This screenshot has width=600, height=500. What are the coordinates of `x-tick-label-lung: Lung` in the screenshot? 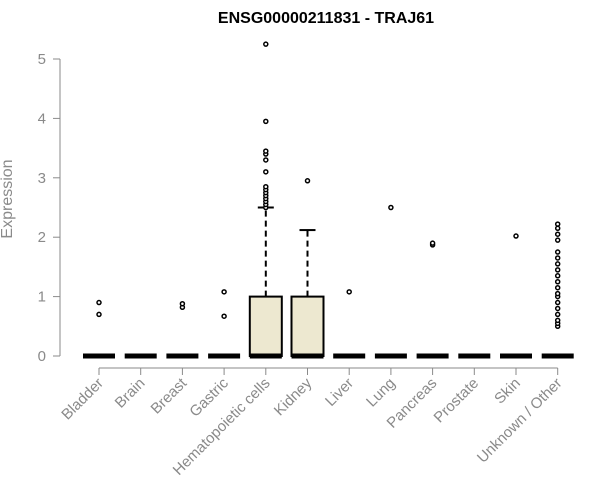 It's located at (381, 393).